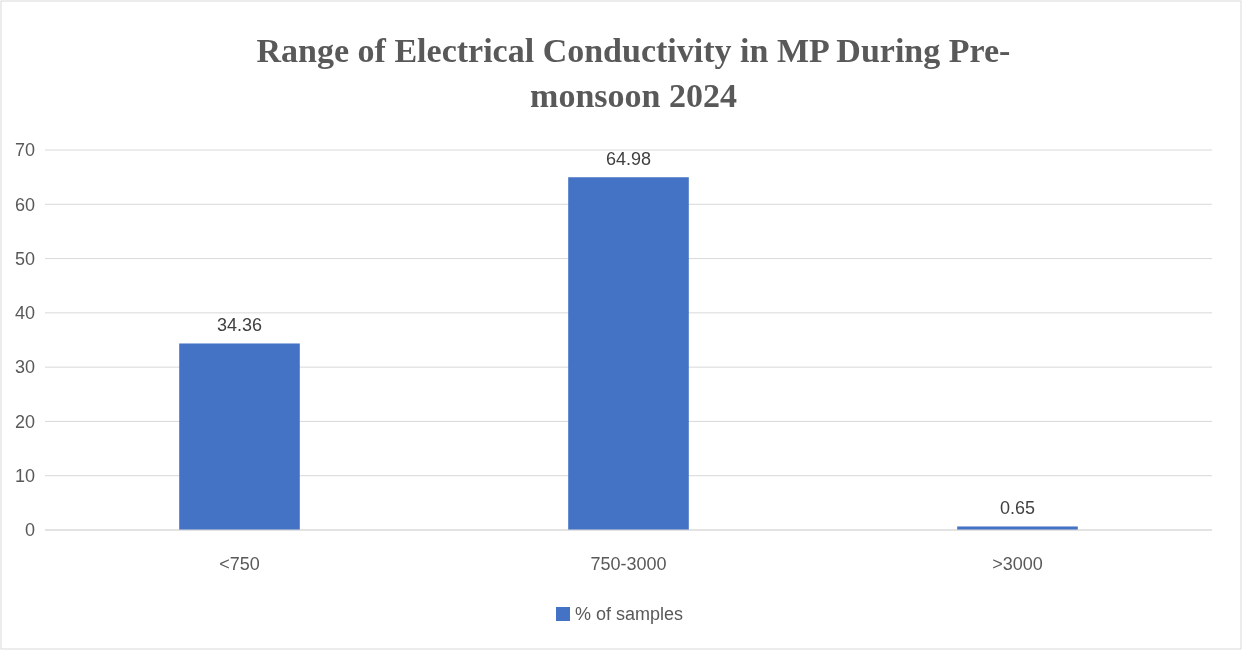 Image resolution: width=1242 pixels, height=650 pixels. Describe the element at coordinates (628, 564) in the screenshot. I see `x-tick-label: 750-3000` at that location.